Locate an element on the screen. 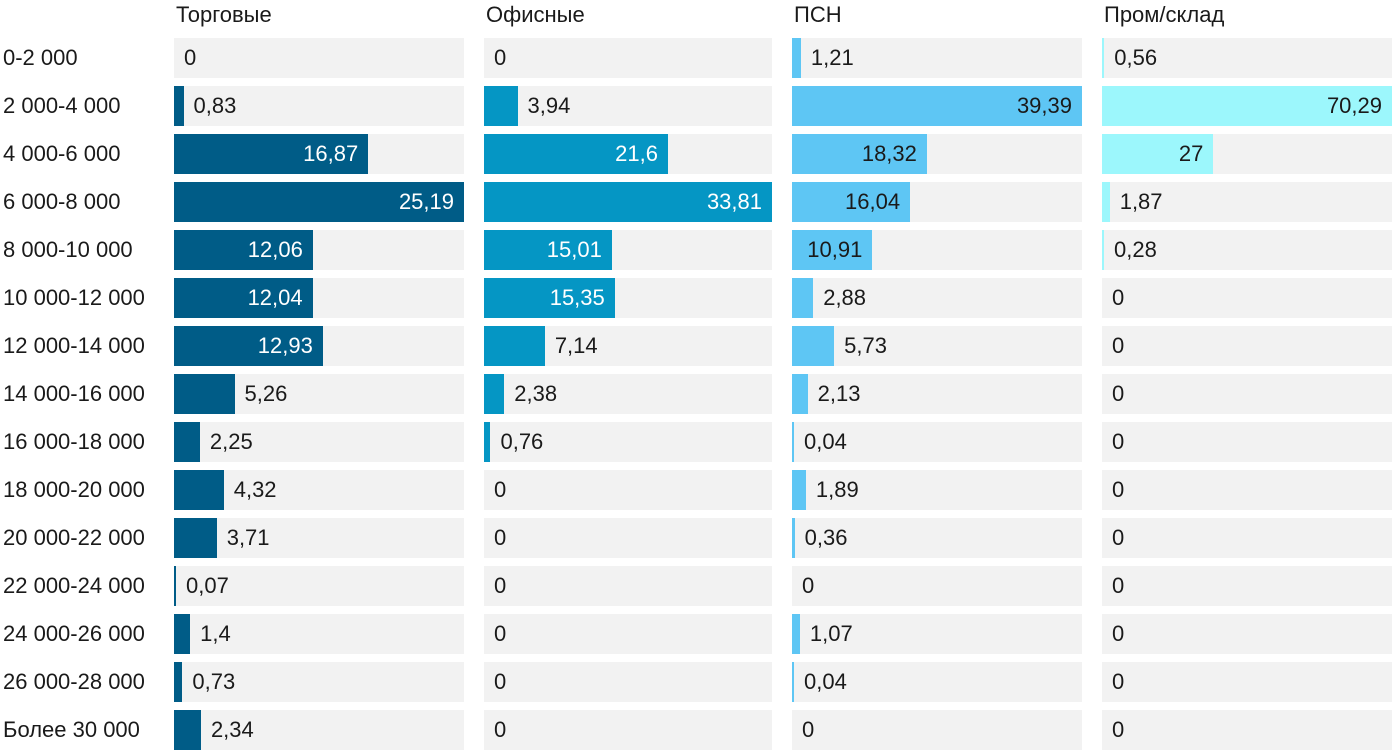 Image resolution: width=1400 pixels, height=750 pixels. category-label: 18 000-20 000 is located at coordinates (74, 489).